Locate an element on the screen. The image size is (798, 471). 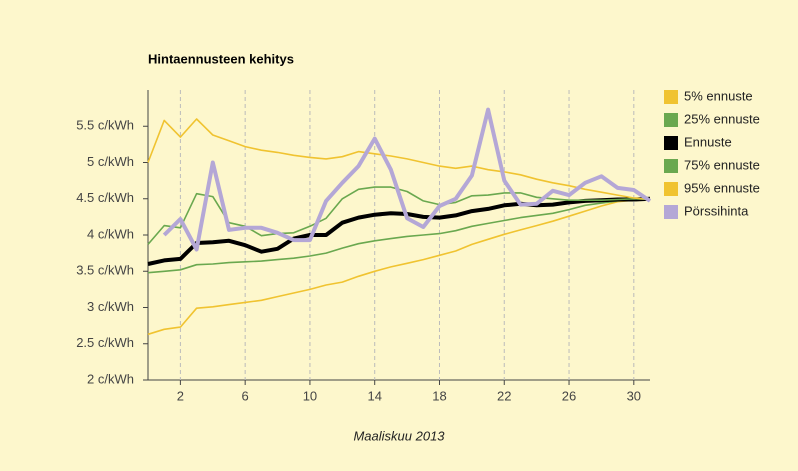
legend-label: 5% ennuste is located at coordinates (718, 95).